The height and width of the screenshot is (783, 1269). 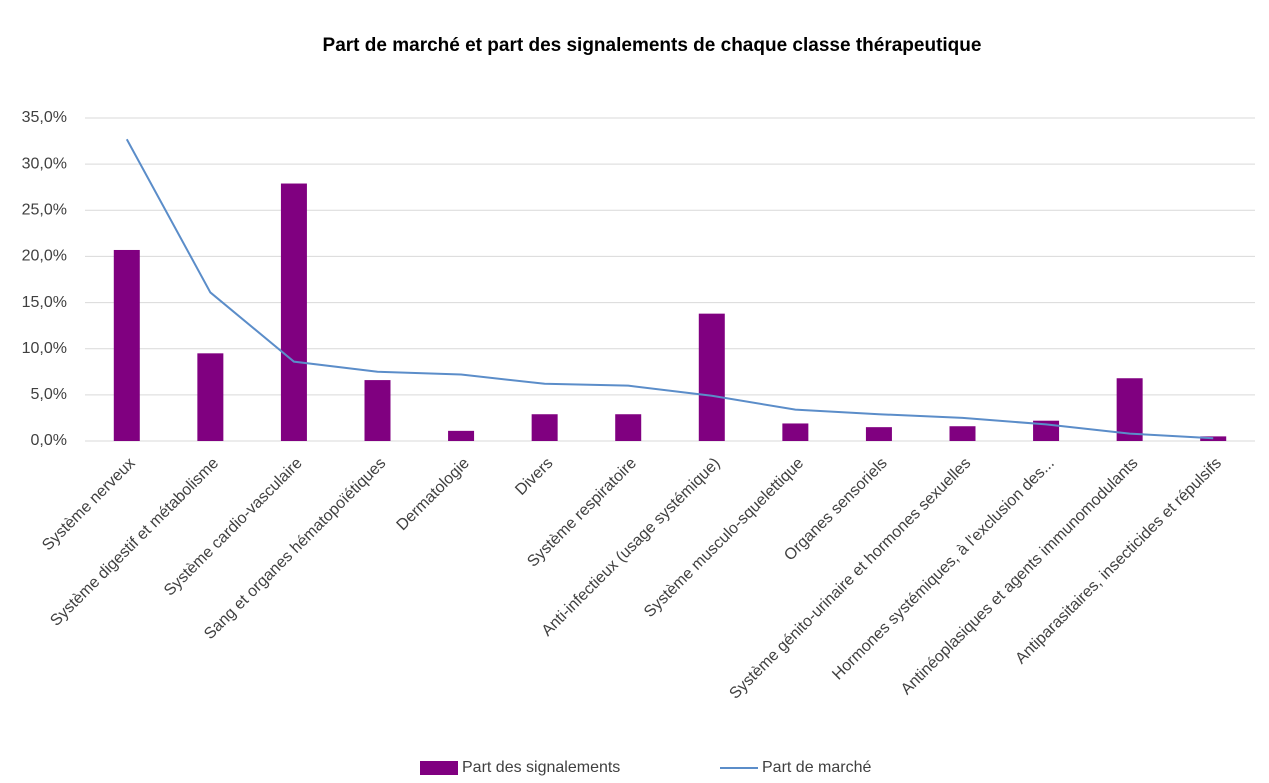 I want to click on y-tick-label: 30,0%, so click(x=44, y=163).